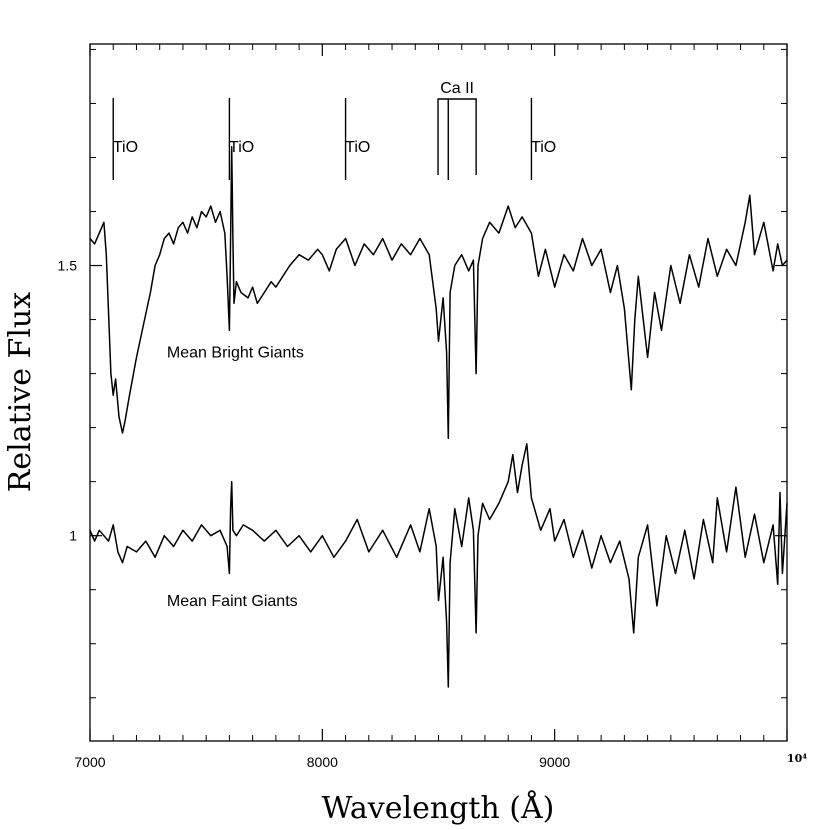 This screenshot has height=830, width=830. I want to click on x-tick-label: 8000, so click(322, 762).